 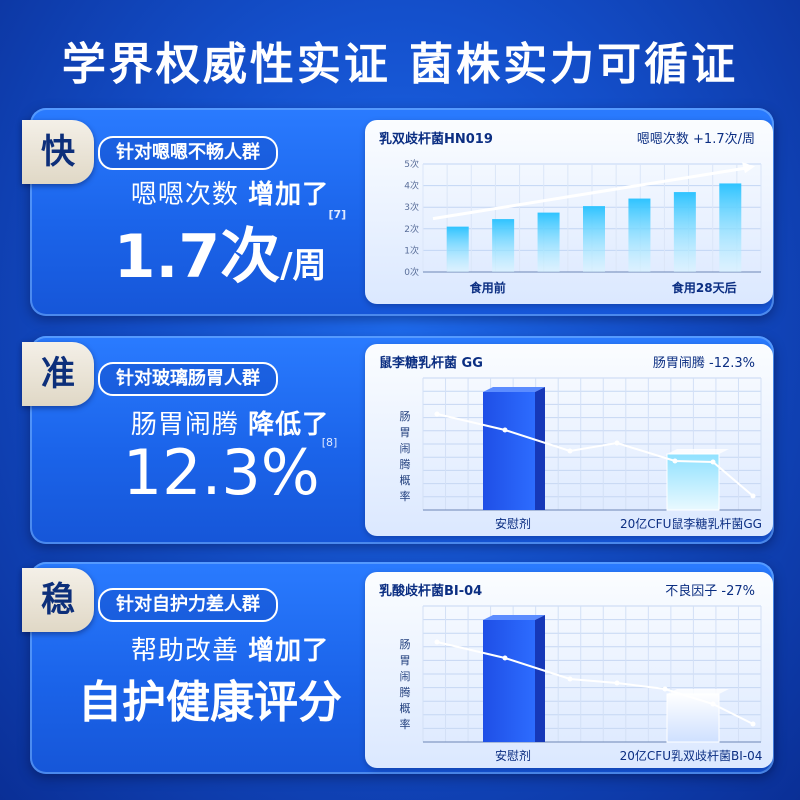 I want to click on tag-fast: 快, so click(x=58, y=152).